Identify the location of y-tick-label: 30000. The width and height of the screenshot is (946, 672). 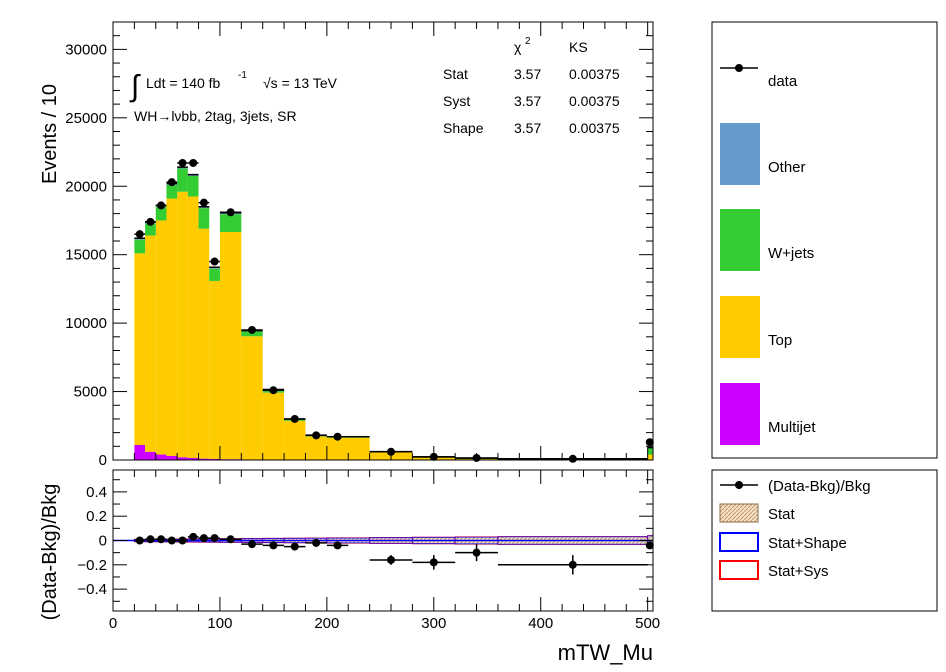
(86, 49).